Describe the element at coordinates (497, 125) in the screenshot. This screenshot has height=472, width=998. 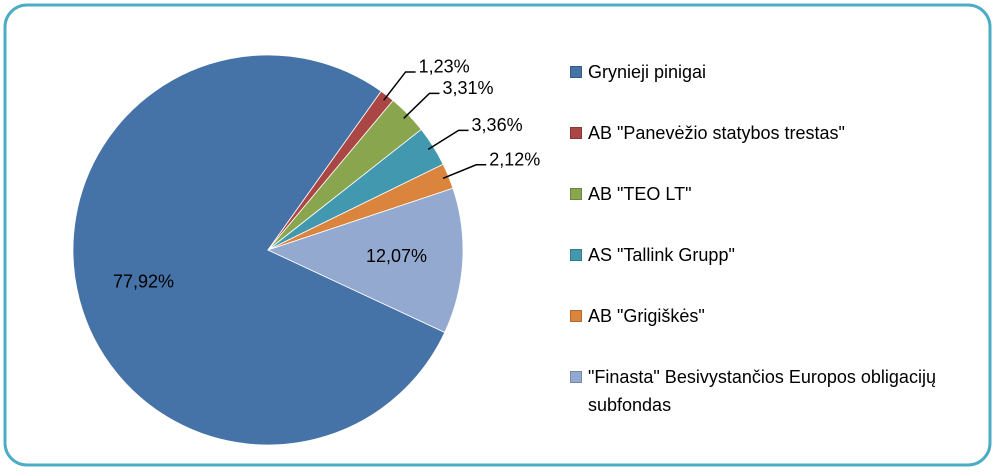
I see `data-label: 3,36%` at that location.